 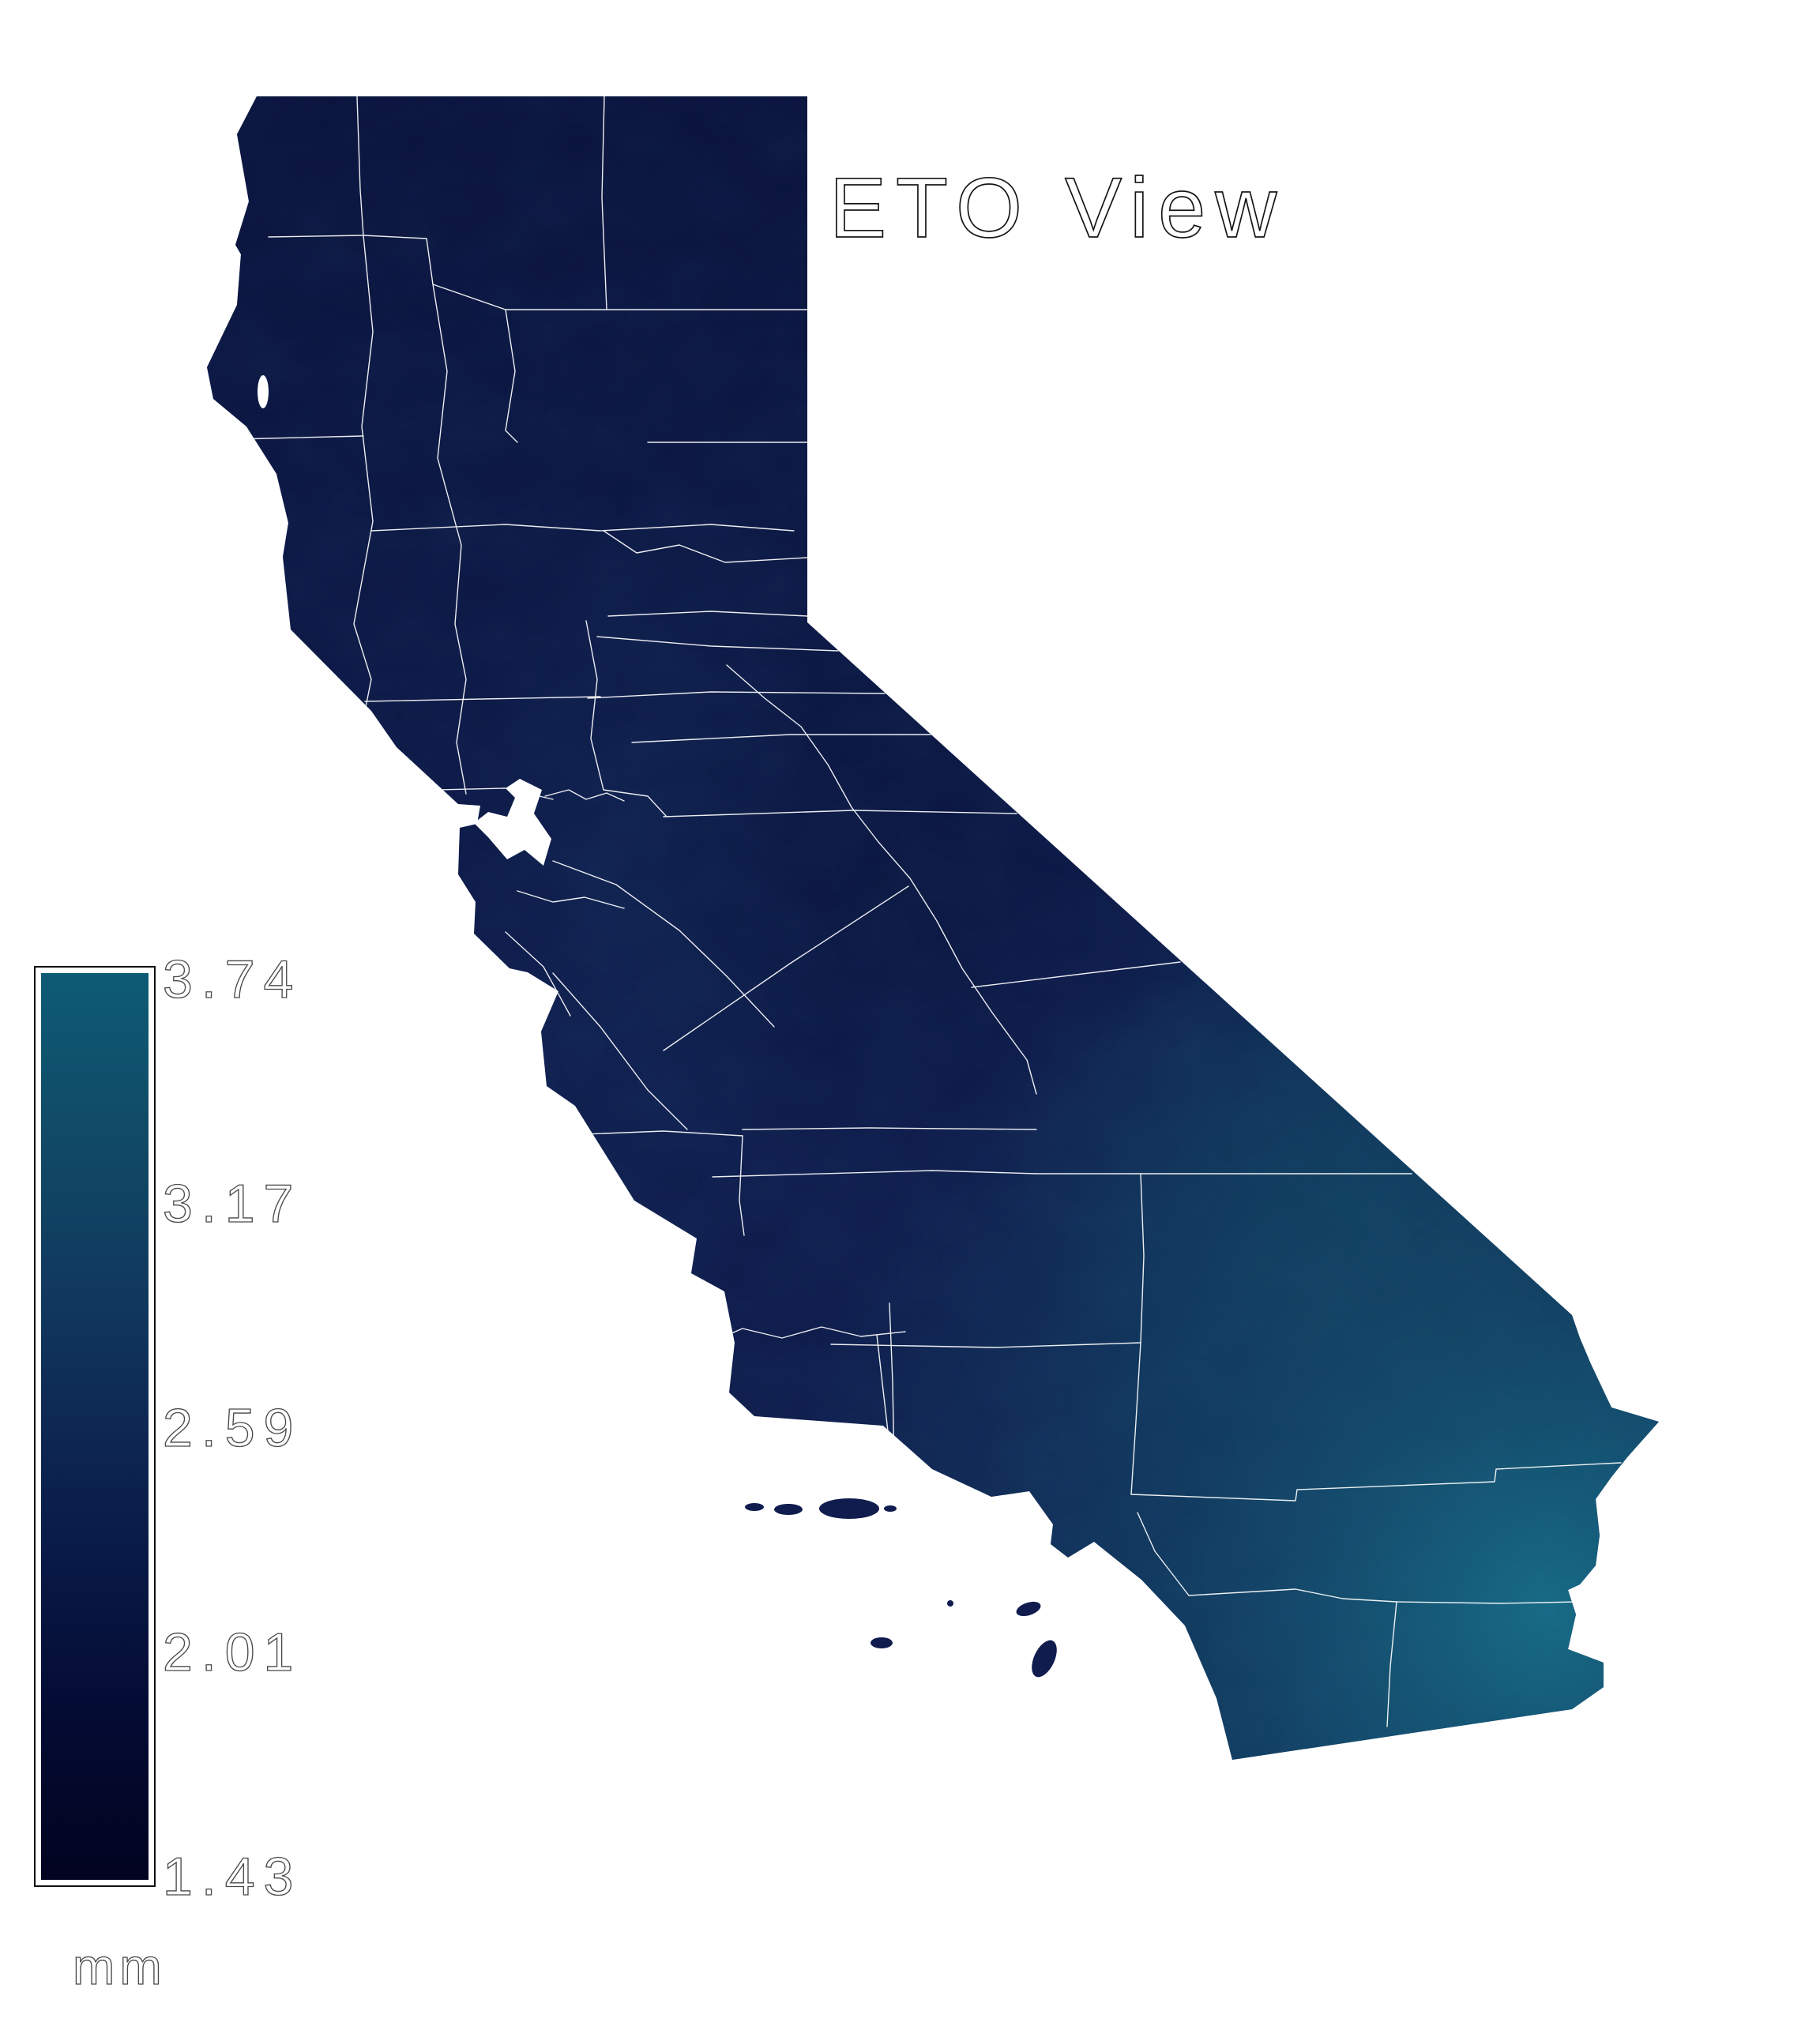 I want to click on santa-rosa-island, so click(x=788, y=1509).